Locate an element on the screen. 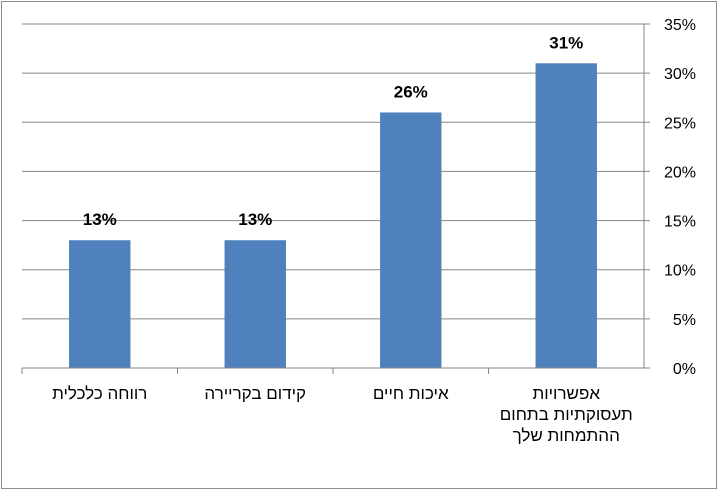 This screenshot has width=720, height=492. y-tick-label: 15% is located at coordinates (680, 222).